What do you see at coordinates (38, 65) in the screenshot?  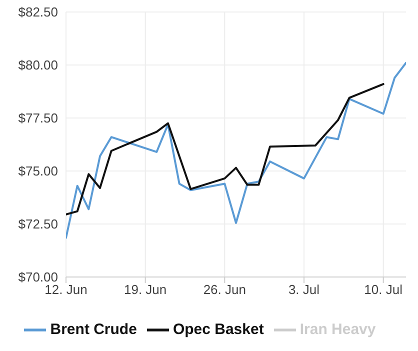 I see `y-tick-label: $80.00` at bounding box center [38, 65].